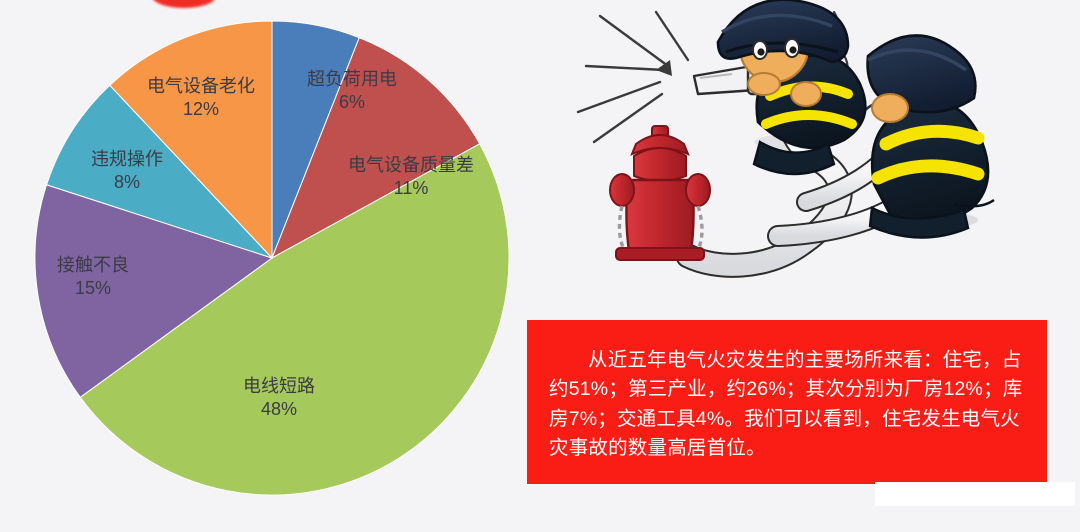  What do you see at coordinates (791, 88) in the screenshot?
I see `firefighter-front` at bounding box center [791, 88].